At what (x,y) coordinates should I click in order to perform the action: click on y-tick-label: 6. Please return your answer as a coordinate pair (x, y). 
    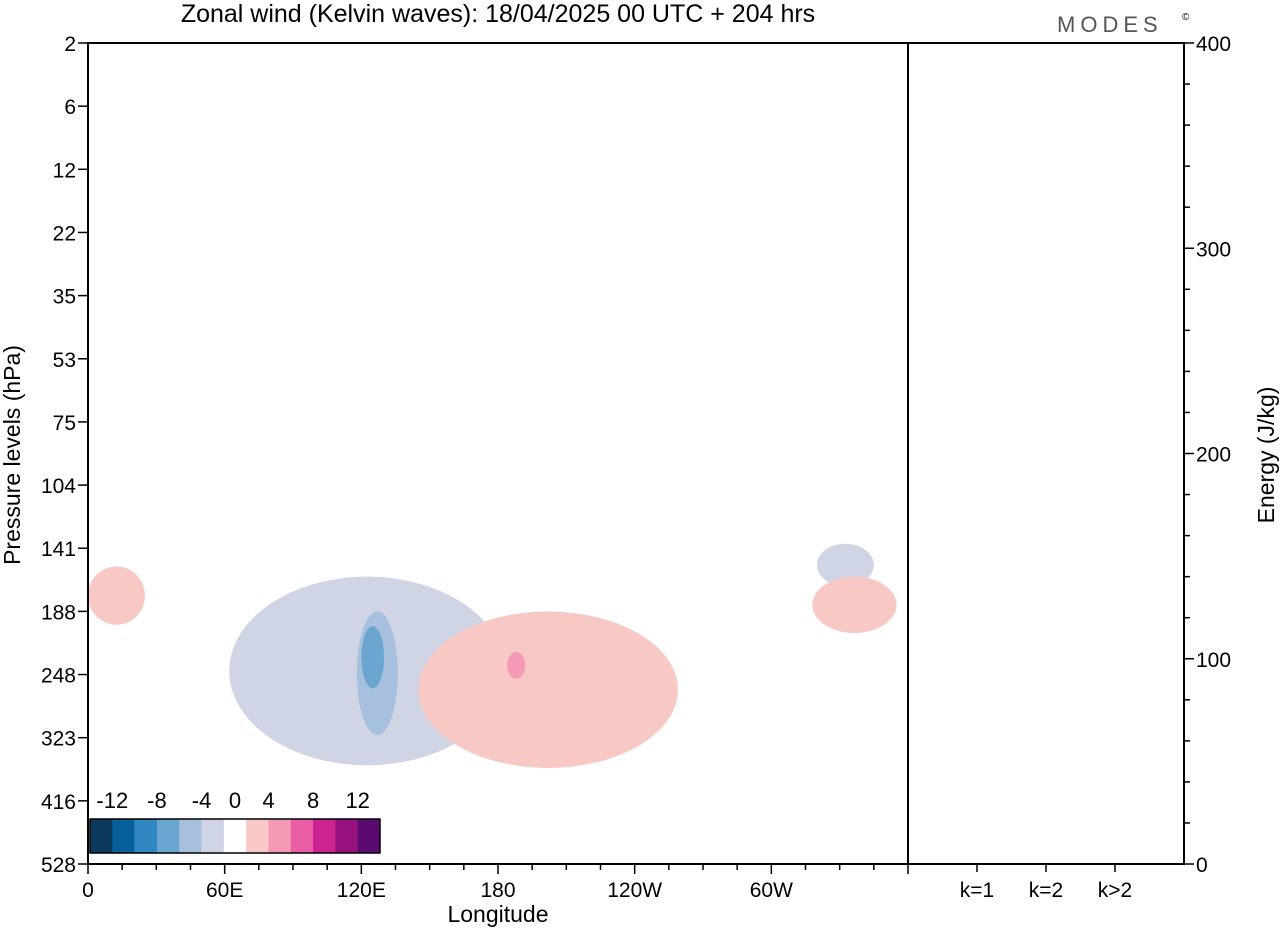
    Looking at the image, I should click on (70, 107).